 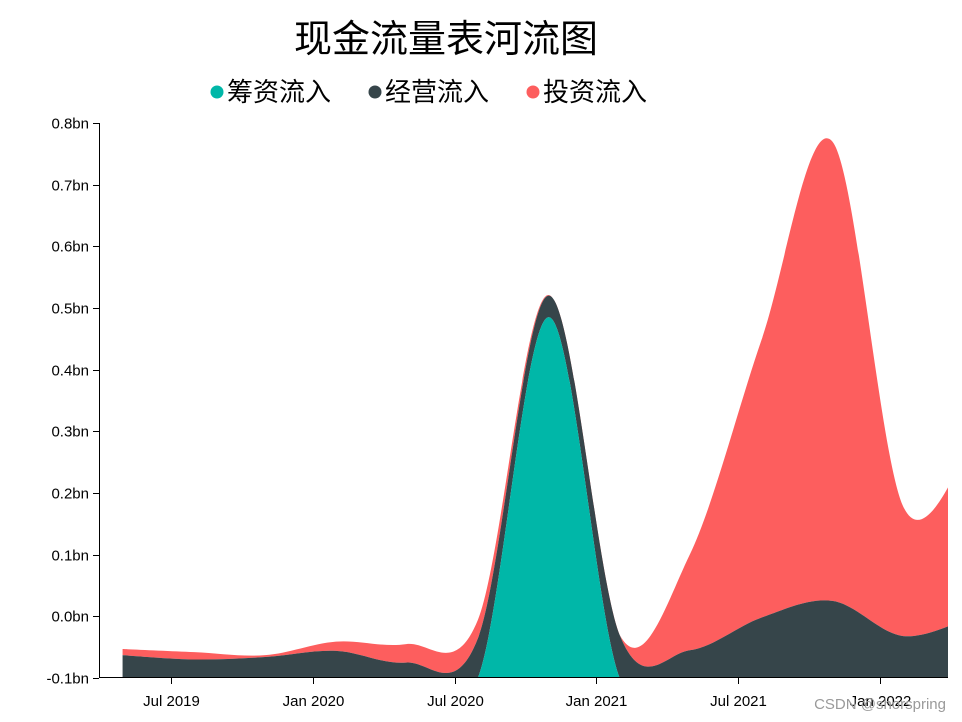 I want to click on x-tick-label-4: Jul 2021, so click(x=738, y=701).